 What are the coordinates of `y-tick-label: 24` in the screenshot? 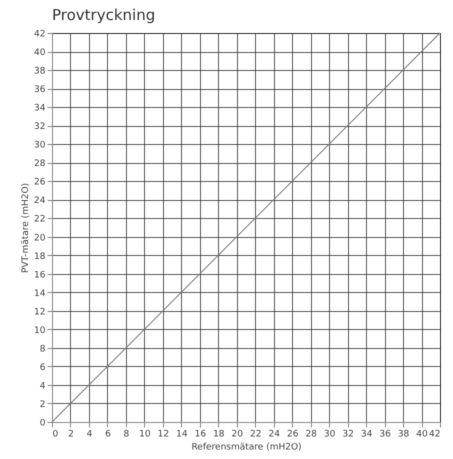 It's located at (40, 201).